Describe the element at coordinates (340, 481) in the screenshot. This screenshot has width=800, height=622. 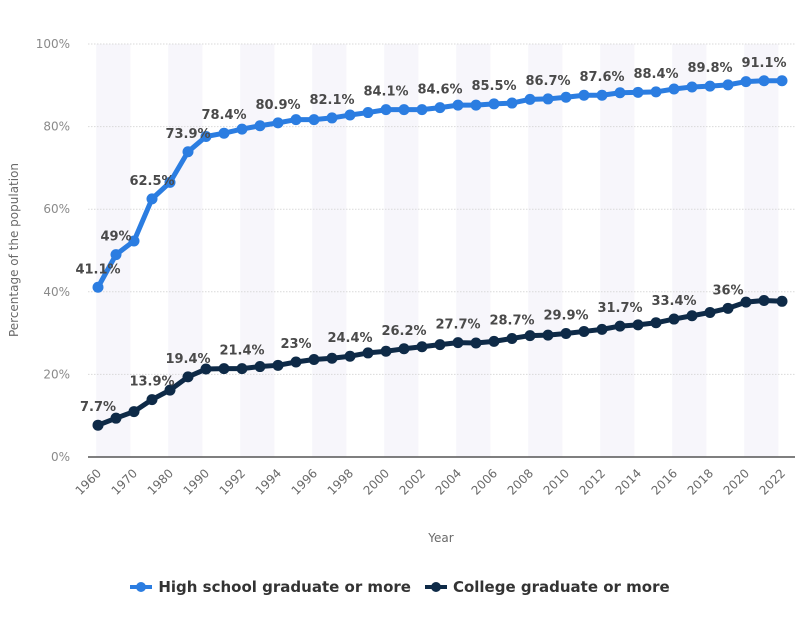
I see `x-tick-label: 1998` at that location.